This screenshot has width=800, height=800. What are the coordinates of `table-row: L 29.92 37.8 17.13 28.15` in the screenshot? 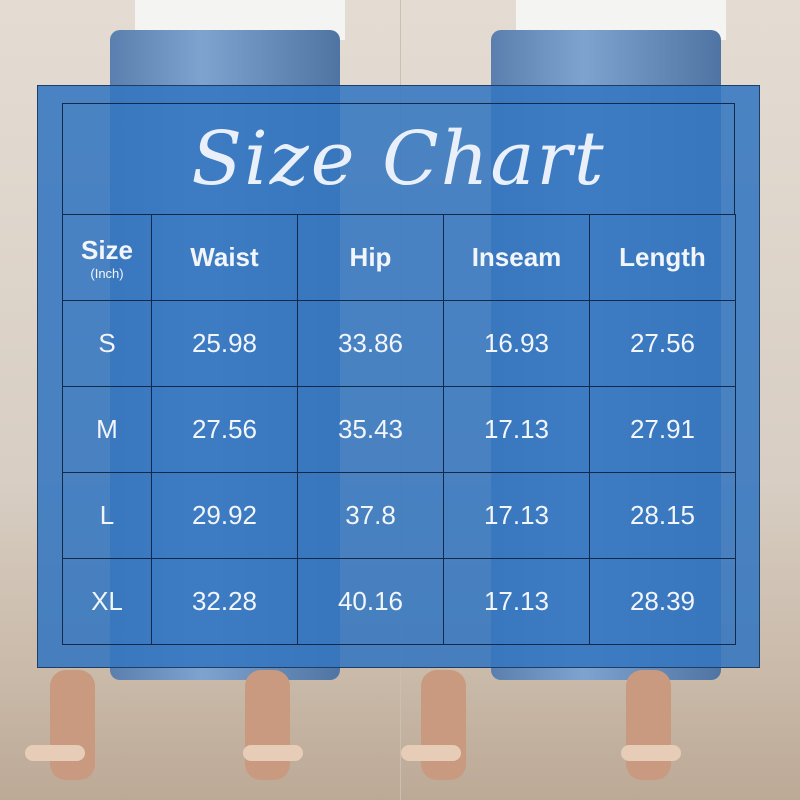 It's located at (399, 515).